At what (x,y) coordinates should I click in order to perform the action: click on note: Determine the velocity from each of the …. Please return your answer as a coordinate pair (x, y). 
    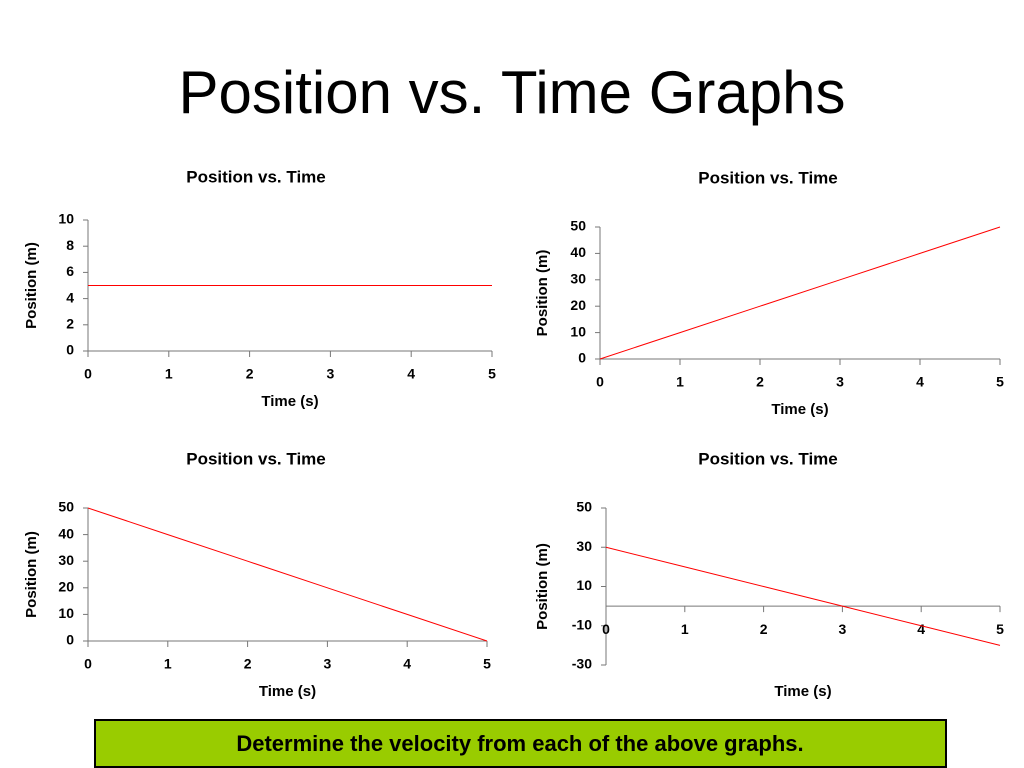
    Looking at the image, I should click on (519, 743).